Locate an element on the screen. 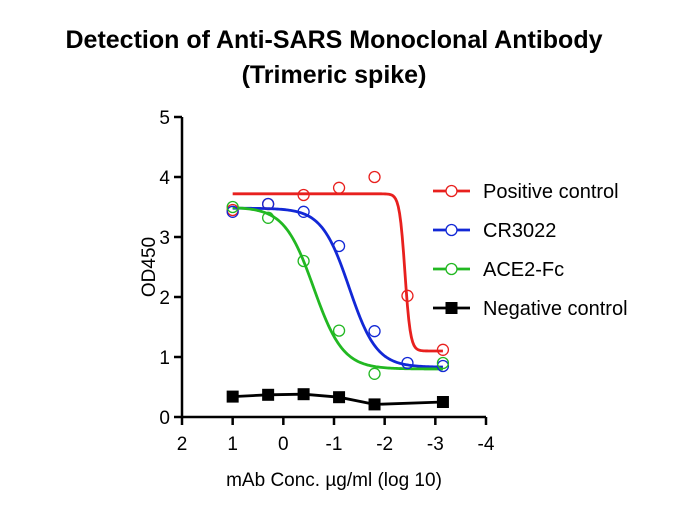 The height and width of the screenshot is (512, 681). y-tick-label: 3 is located at coordinates (164, 238).